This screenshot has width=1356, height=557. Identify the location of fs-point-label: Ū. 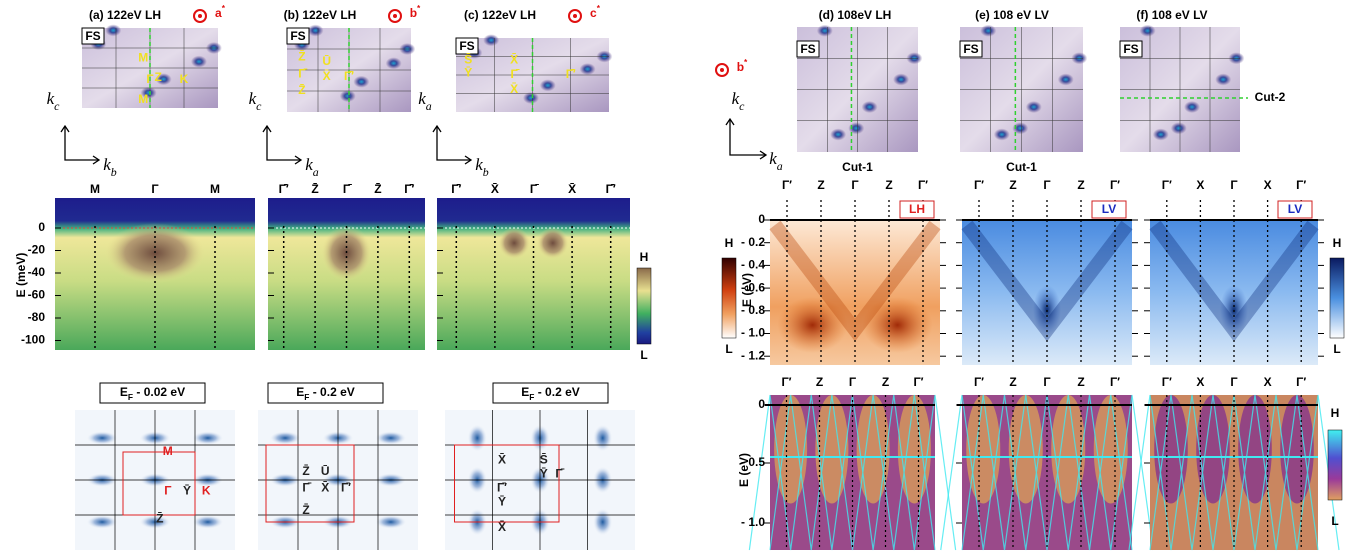
(326, 61).